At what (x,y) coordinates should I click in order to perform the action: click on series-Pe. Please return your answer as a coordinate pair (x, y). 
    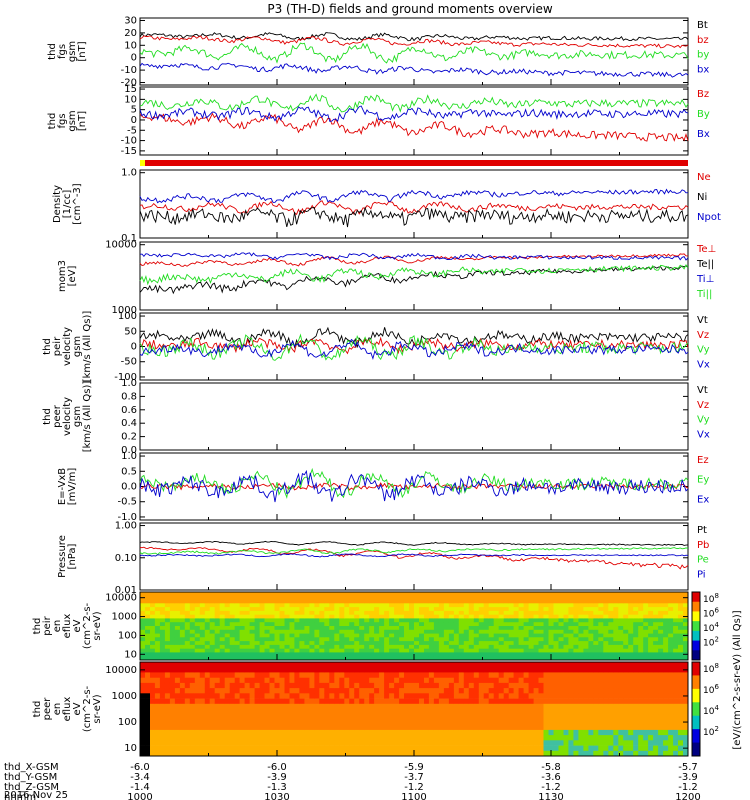
    Looking at the image, I should click on (414, 551).